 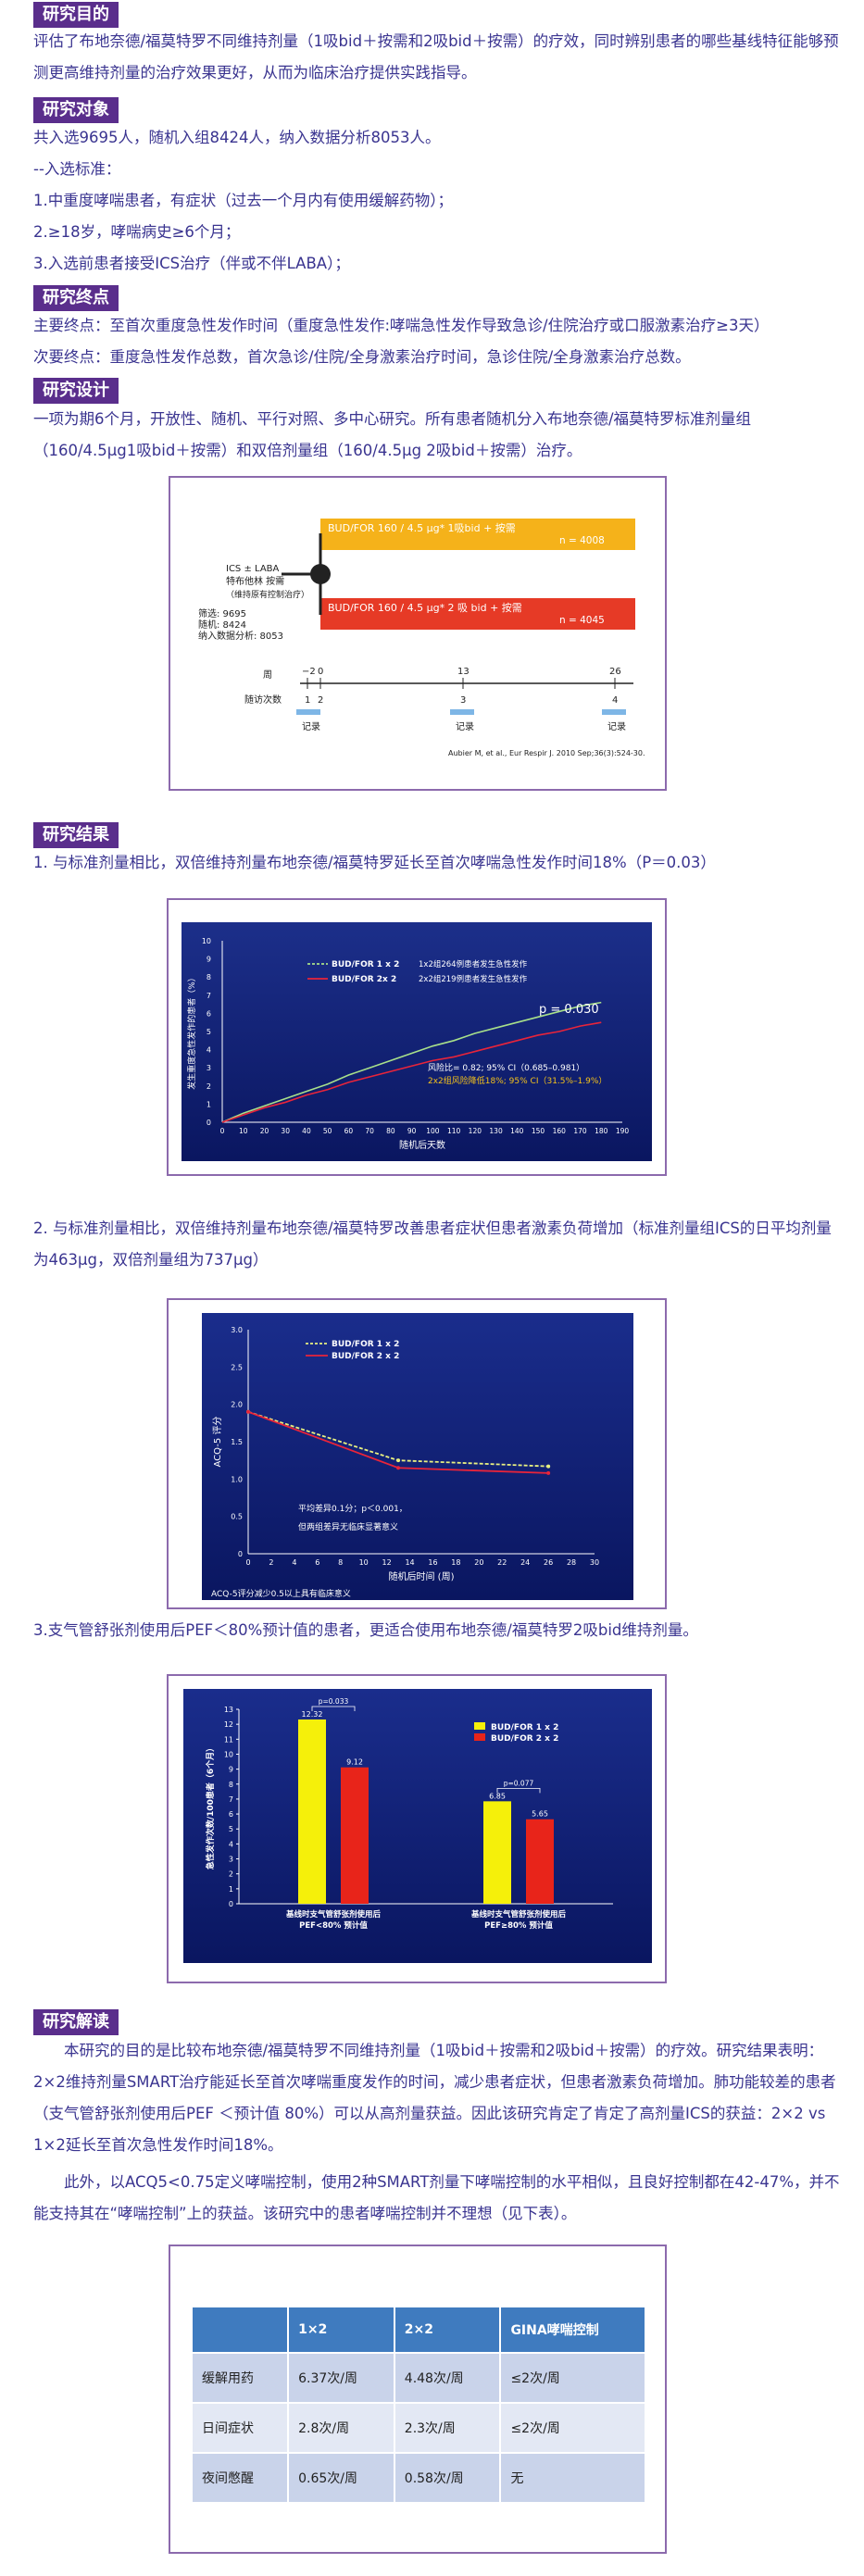 I want to click on table-header: 2×2, so click(x=447, y=2330).